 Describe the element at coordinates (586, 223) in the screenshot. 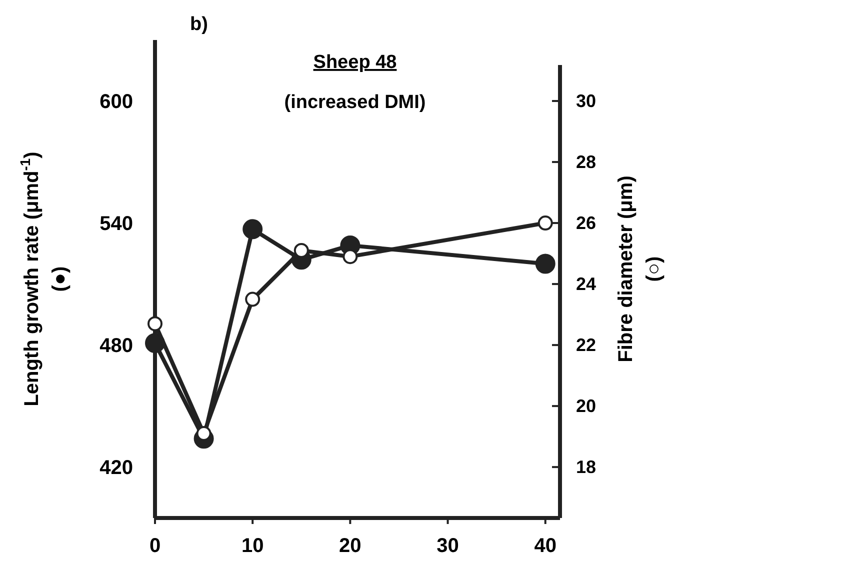

I see `y2-tick-label: 26` at that location.